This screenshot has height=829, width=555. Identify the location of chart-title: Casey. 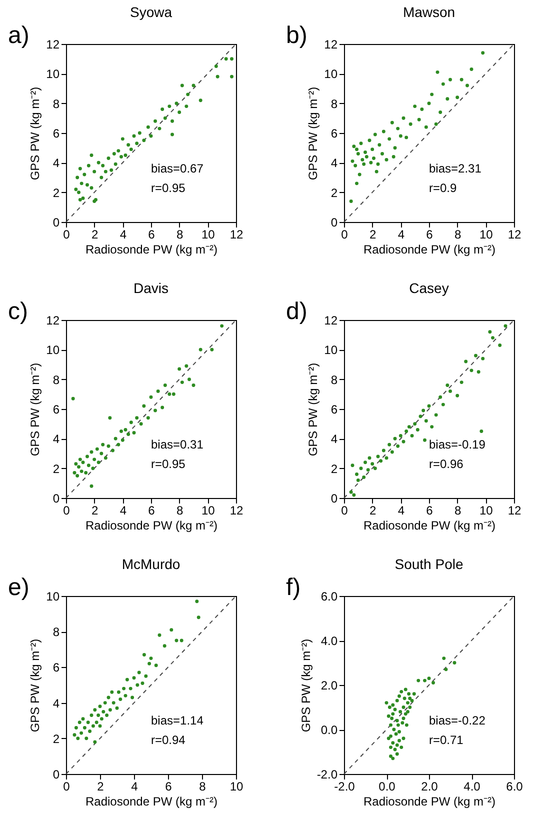
(429, 288).